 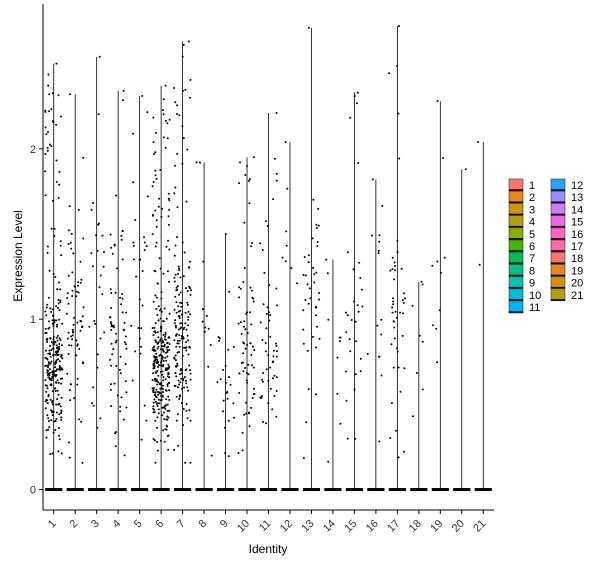 I want to click on x-tick-label: 16, so click(x=372, y=526).